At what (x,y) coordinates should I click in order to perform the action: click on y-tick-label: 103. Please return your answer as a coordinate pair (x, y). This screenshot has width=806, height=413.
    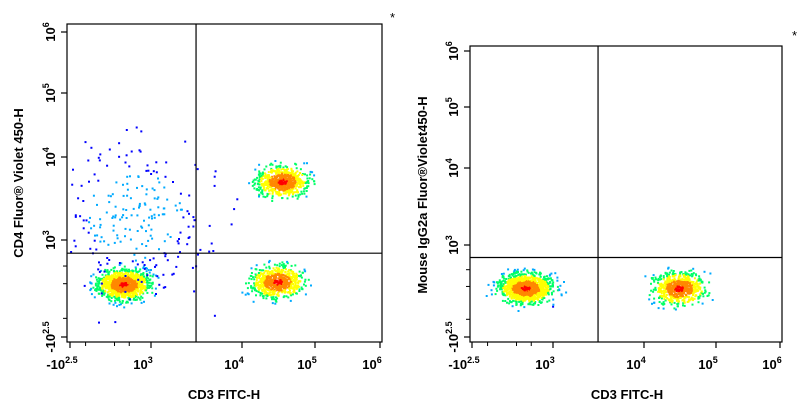
    Looking at the image, I should click on (49, 239).